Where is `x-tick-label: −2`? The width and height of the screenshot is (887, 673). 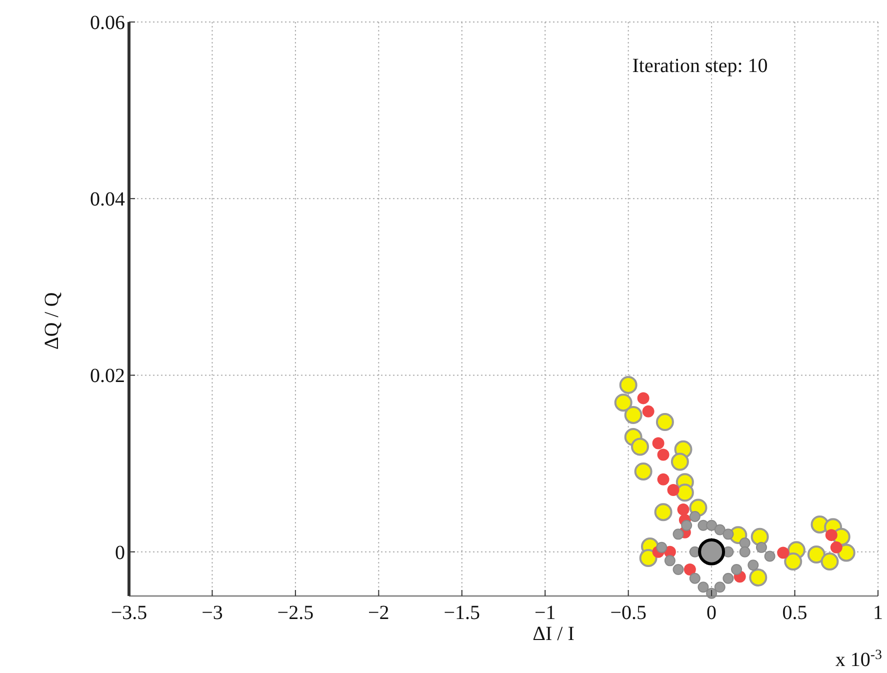
x-tick-label: −2 is located at coordinates (379, 613).